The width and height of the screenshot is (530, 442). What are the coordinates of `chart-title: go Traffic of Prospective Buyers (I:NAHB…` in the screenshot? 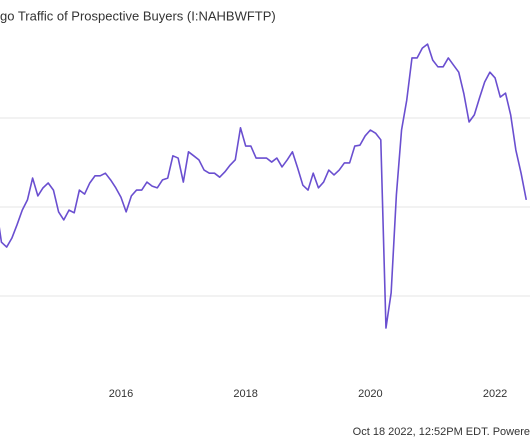 It's located at (138, 15).